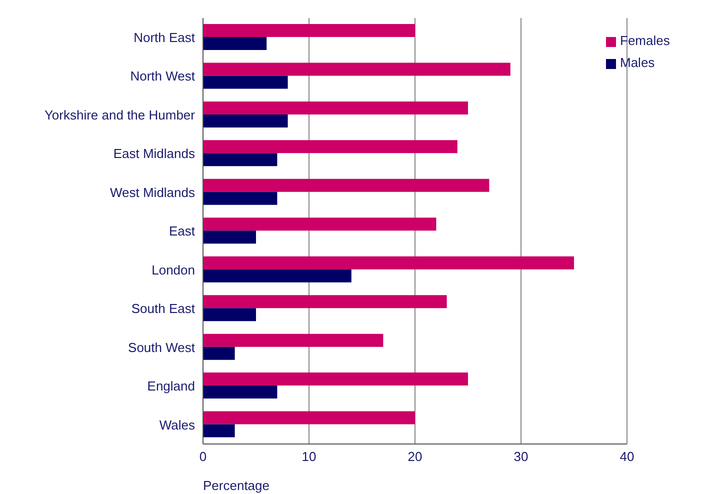 The height and width of the screenshot is (494, 726). What do you see at coordinates (163, 76) in the screenshot?
I see `y-tick-label: North West` at bounding box center [163, 76].